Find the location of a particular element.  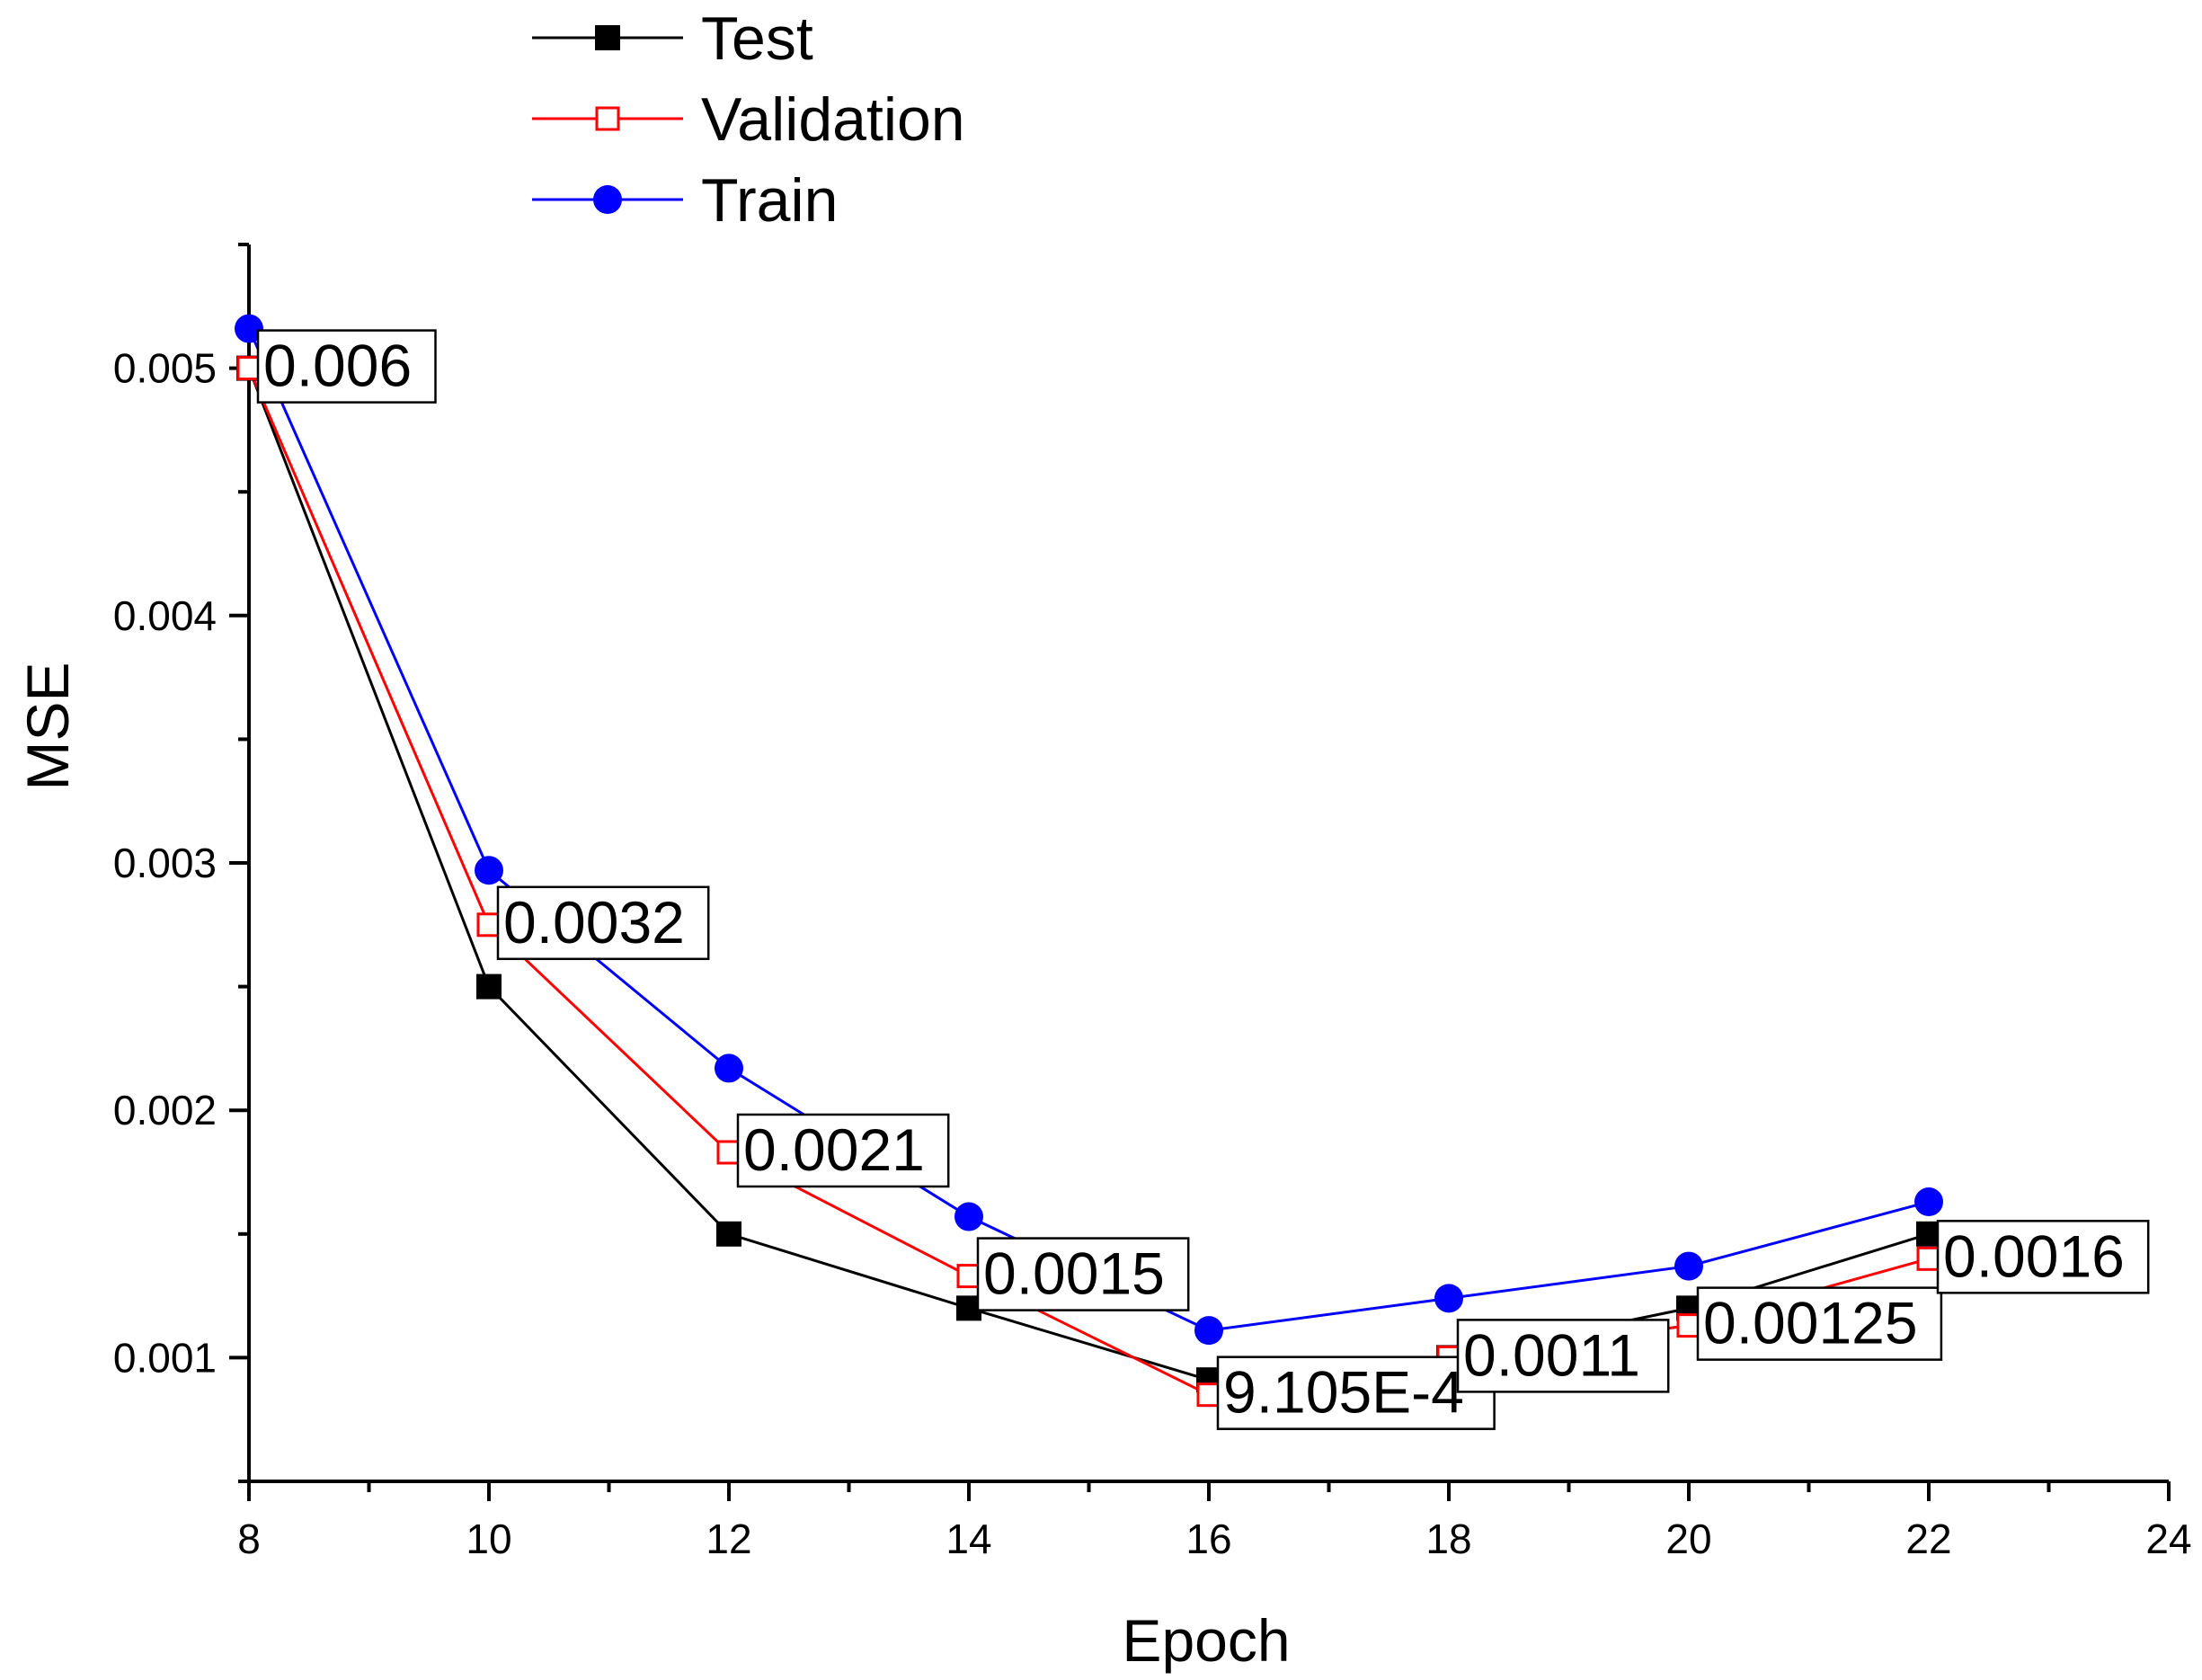

y-axis-title: MSE is located at coordinates (47, 726).